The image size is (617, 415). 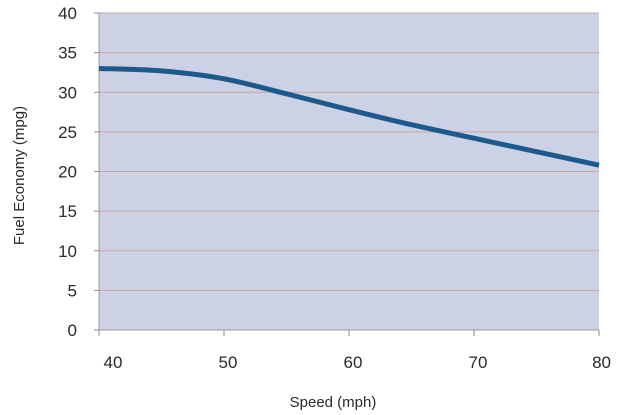 I want to click on y-tick-label: 10, so click(x=67, y=251).